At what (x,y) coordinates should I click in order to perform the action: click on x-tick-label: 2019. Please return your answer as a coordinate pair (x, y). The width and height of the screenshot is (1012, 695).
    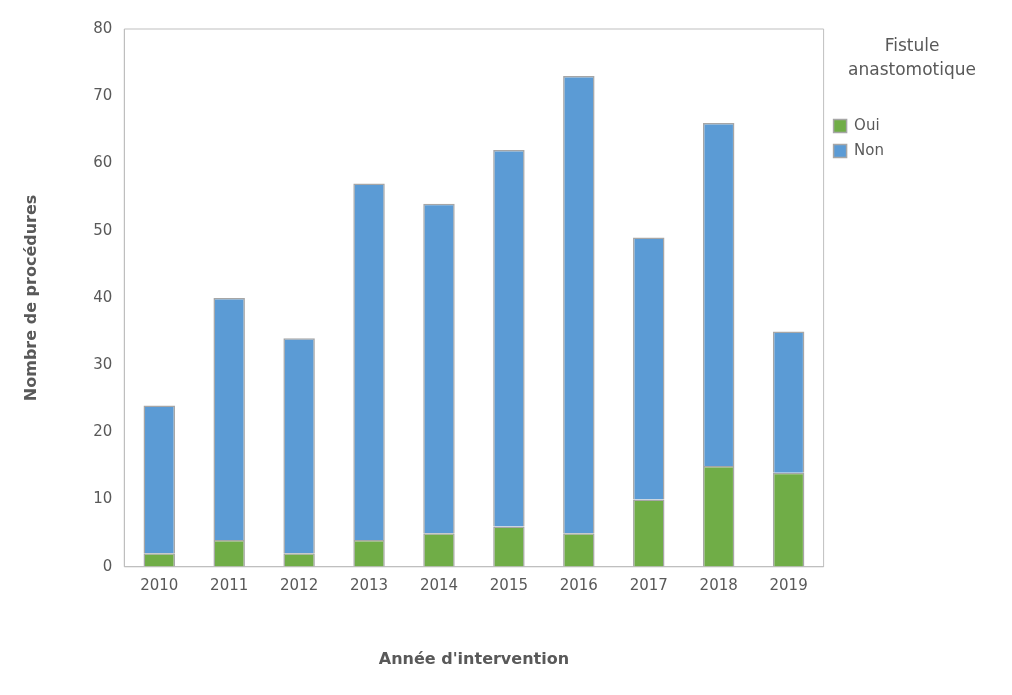
    Looking at the image, I should click on (788, 584).